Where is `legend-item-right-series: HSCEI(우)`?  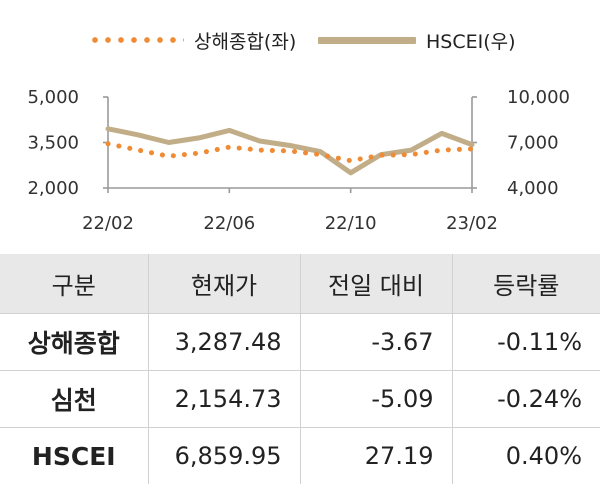 legend-item-right-series: HSCEI(우) is located at coordinates (417, 40).